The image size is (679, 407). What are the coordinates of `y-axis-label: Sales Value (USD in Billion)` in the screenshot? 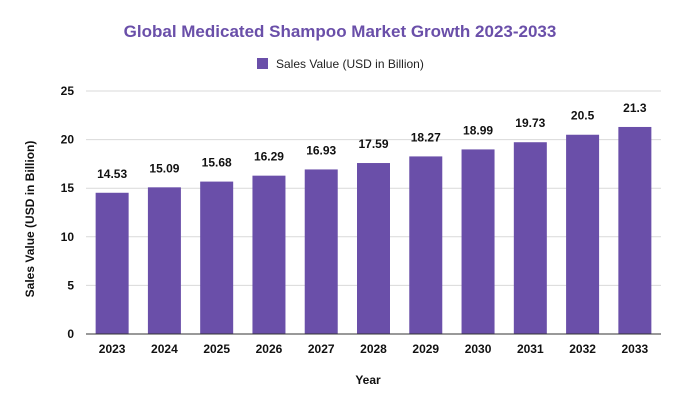 It's located at (30, 219).